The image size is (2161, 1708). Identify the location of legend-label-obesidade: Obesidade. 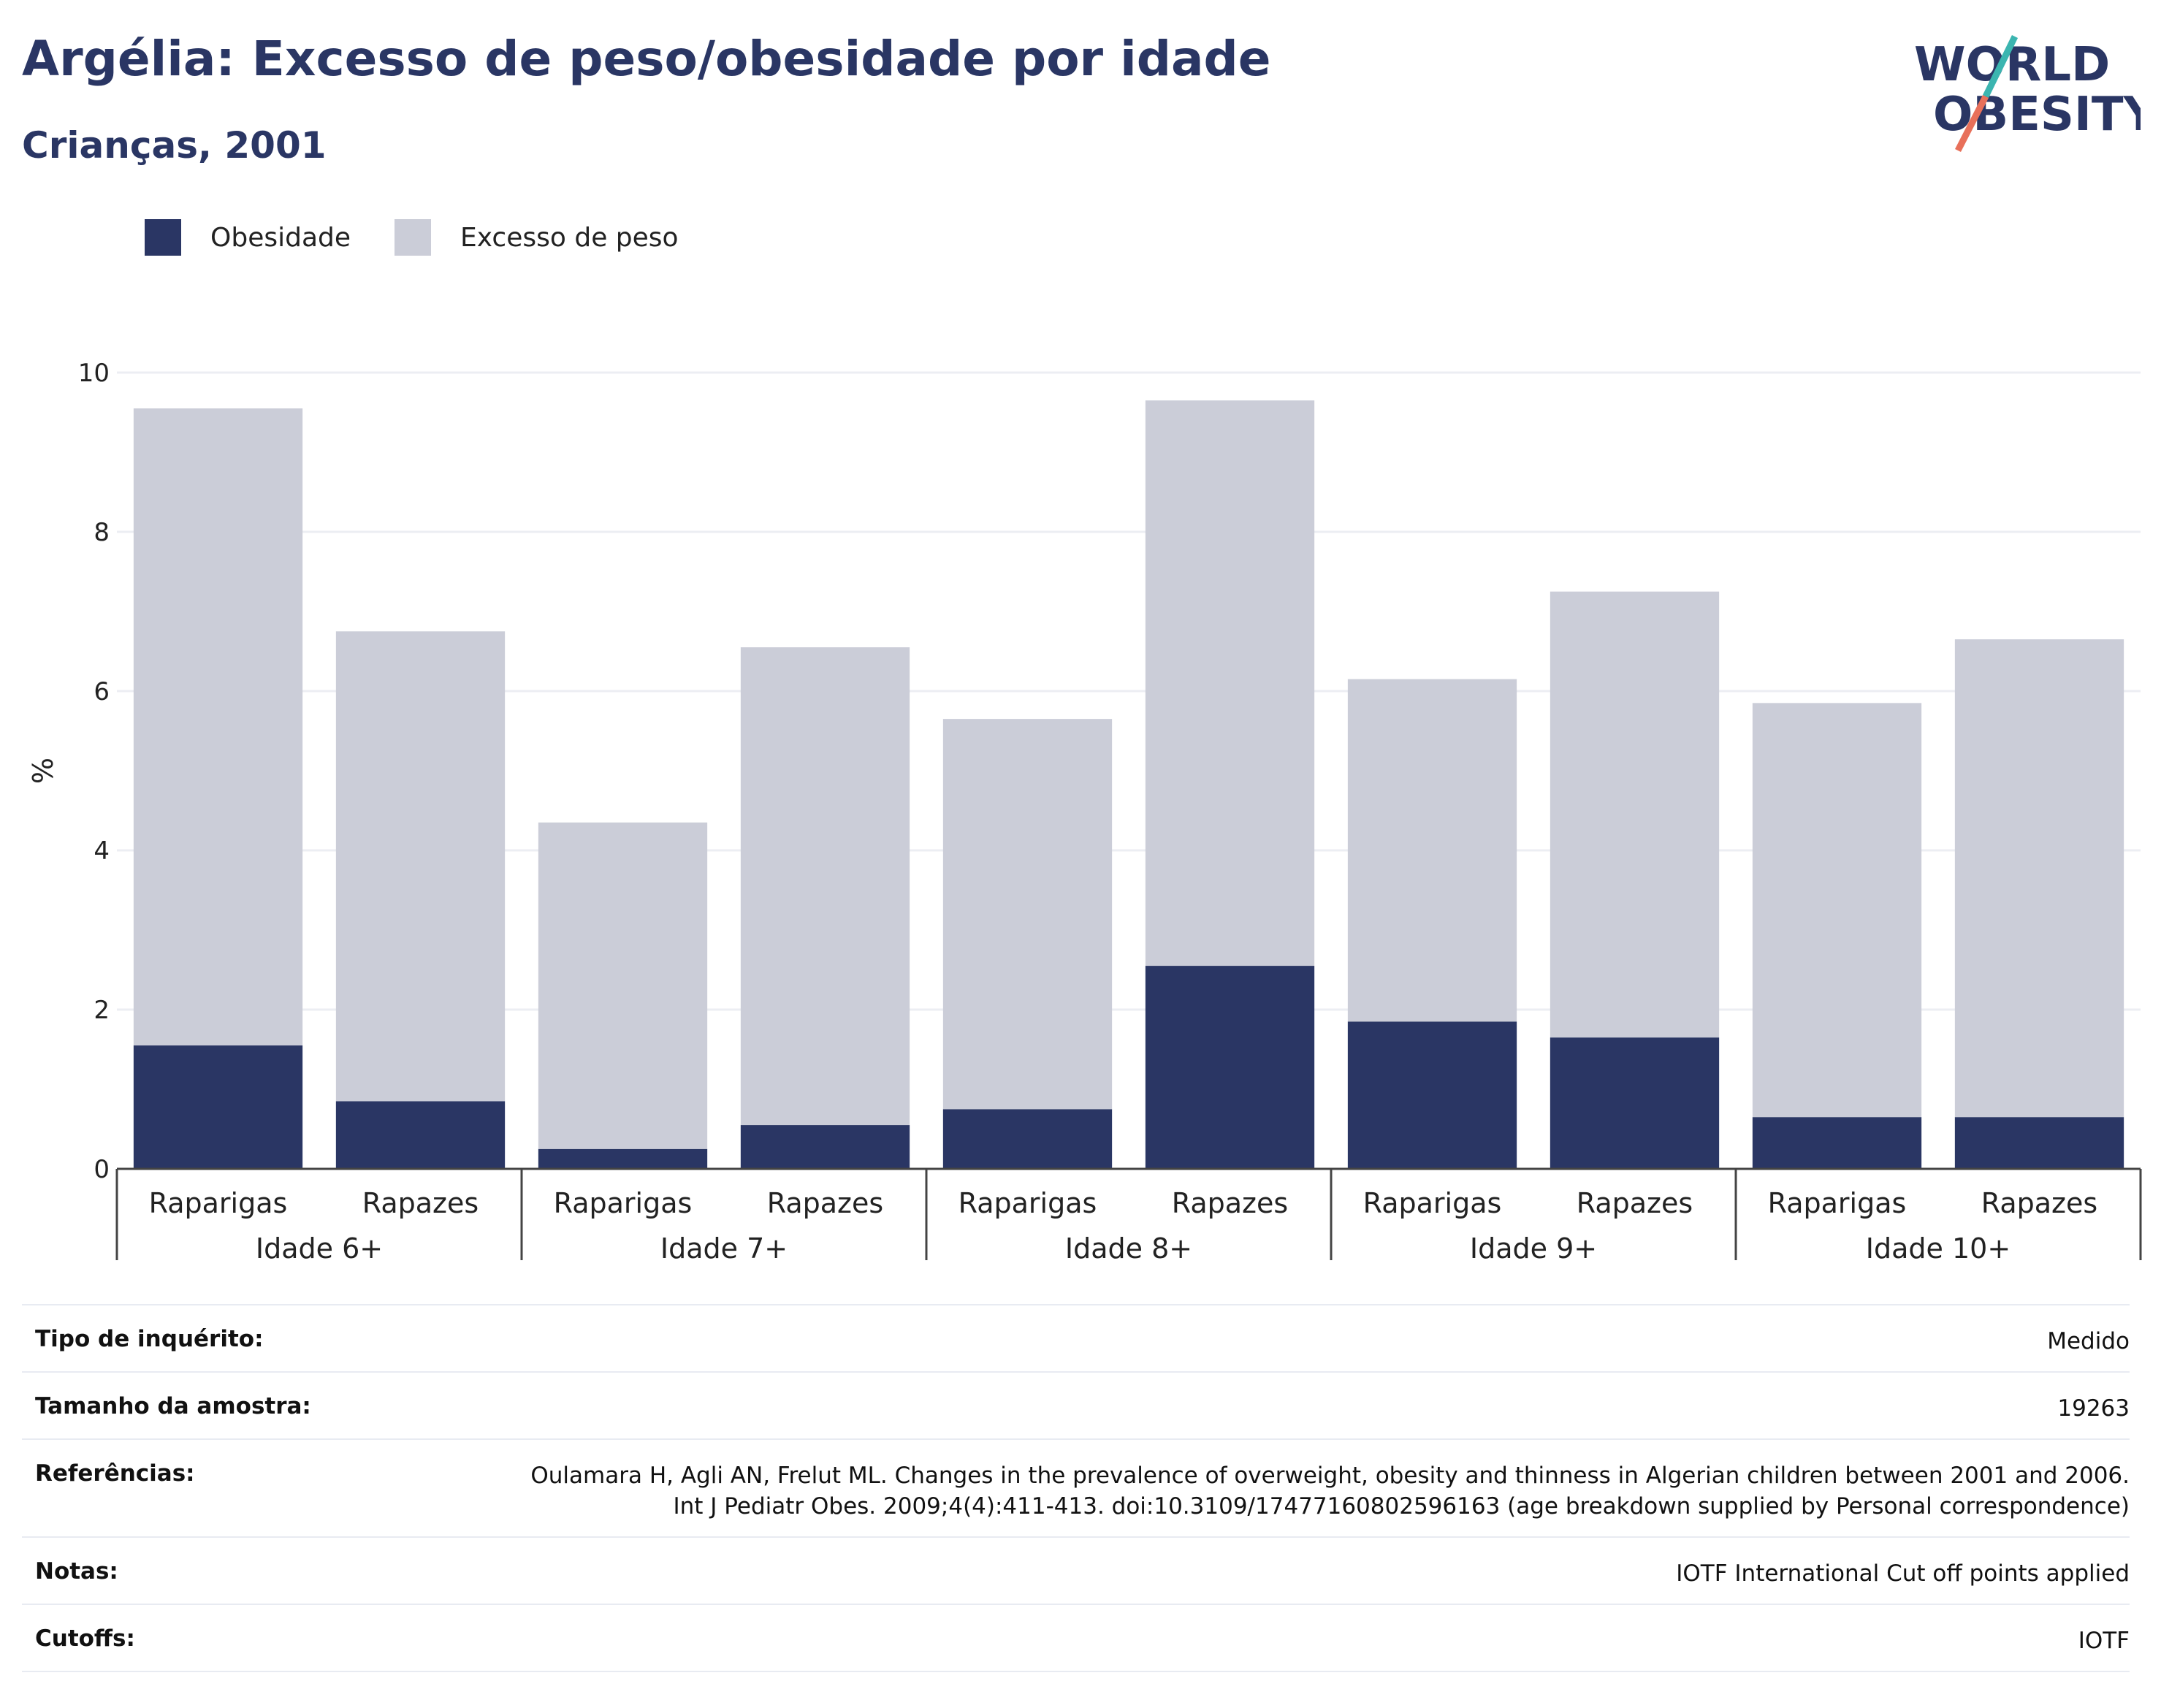
(280, 238).